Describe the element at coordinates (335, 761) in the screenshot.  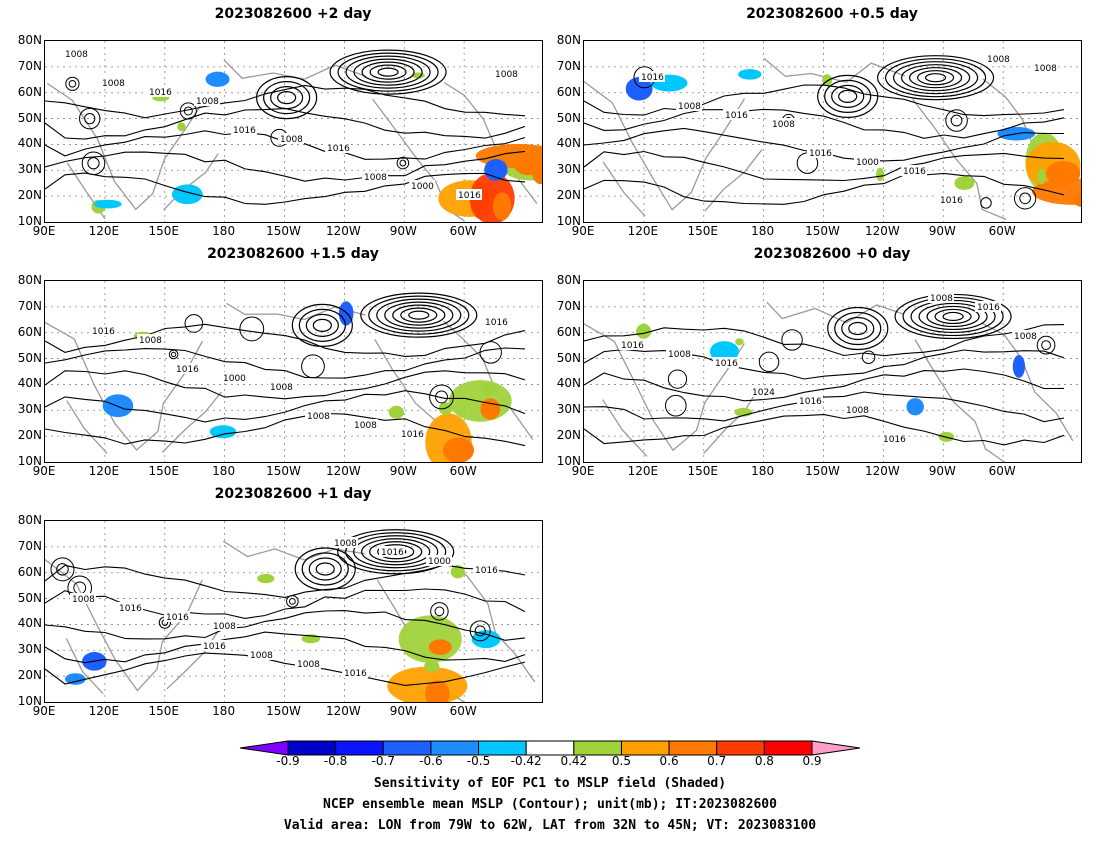
I see `colorbar-tick-label: -0.8` at that location.